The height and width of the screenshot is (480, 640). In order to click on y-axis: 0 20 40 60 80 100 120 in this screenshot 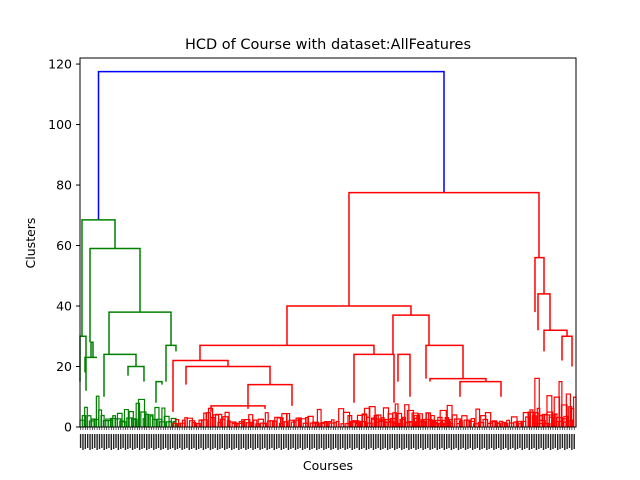, I will do `click(64, 246)`.